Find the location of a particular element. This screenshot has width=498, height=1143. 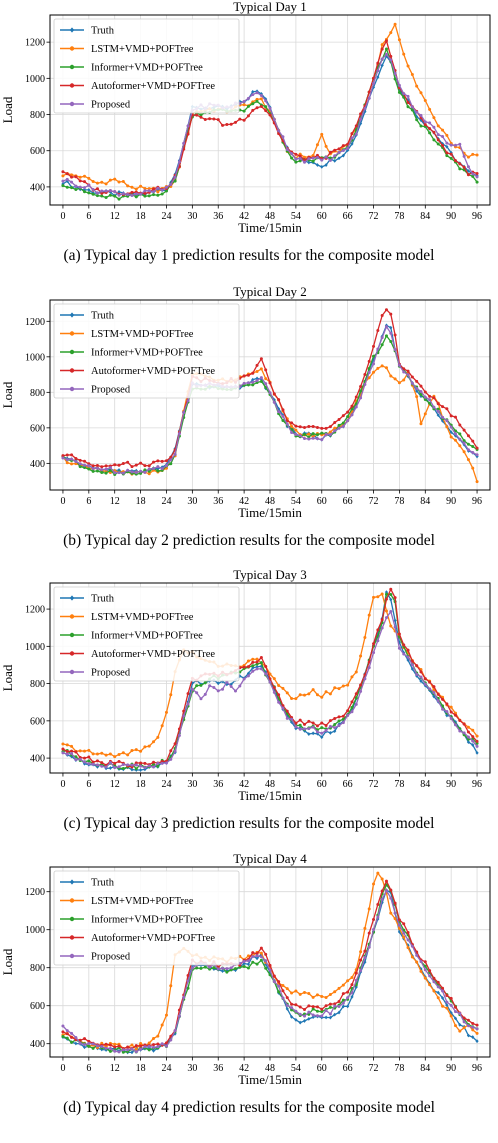

x-tick-label: 36 is located at coordinates (218, 784).